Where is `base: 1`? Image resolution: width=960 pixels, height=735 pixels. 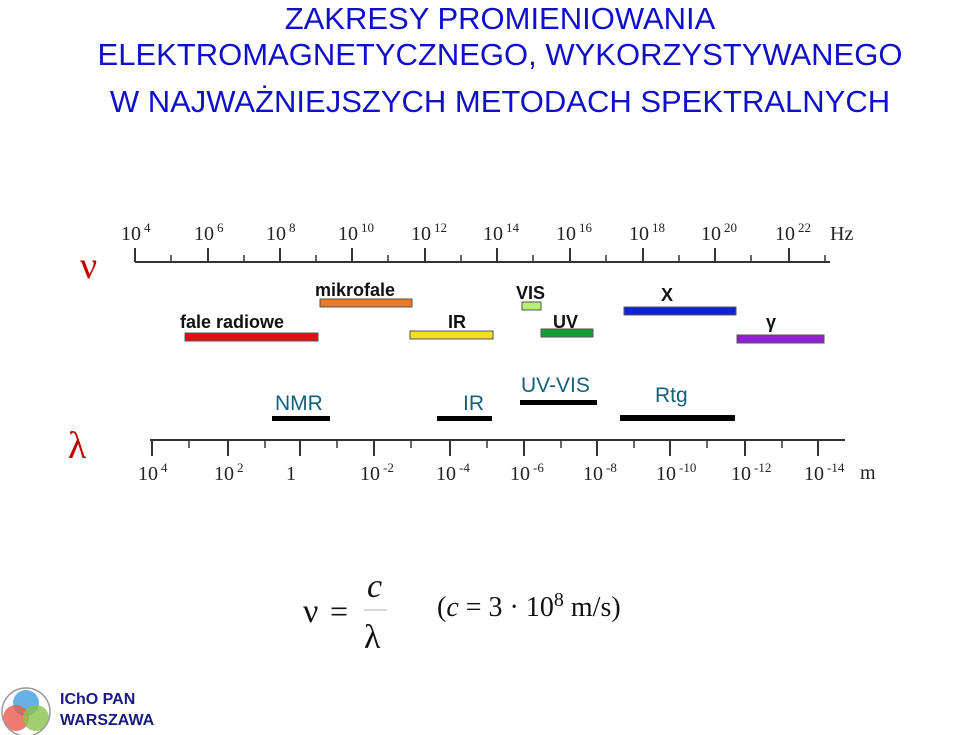
base: 1 is located at coordinates (291, 474).